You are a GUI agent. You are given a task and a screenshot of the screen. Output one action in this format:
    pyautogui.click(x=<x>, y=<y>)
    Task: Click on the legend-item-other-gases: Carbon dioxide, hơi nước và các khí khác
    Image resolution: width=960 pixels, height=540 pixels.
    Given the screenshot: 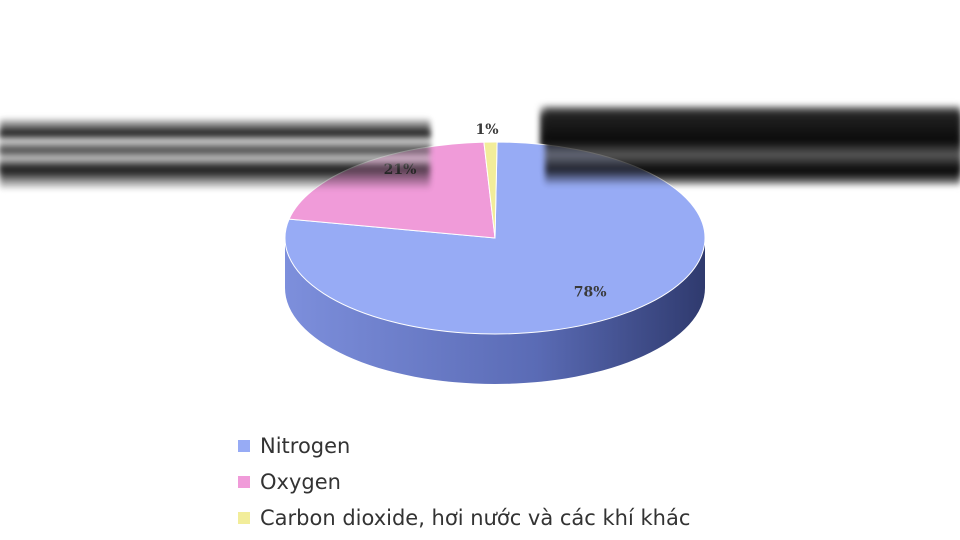 What is the action you would take?
    pyautogui.click(x=464, y=518)
    